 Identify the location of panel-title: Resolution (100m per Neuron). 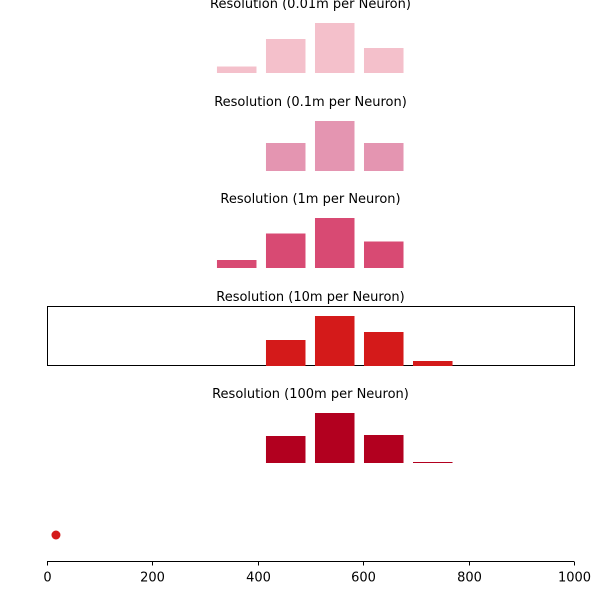
(310, 394).